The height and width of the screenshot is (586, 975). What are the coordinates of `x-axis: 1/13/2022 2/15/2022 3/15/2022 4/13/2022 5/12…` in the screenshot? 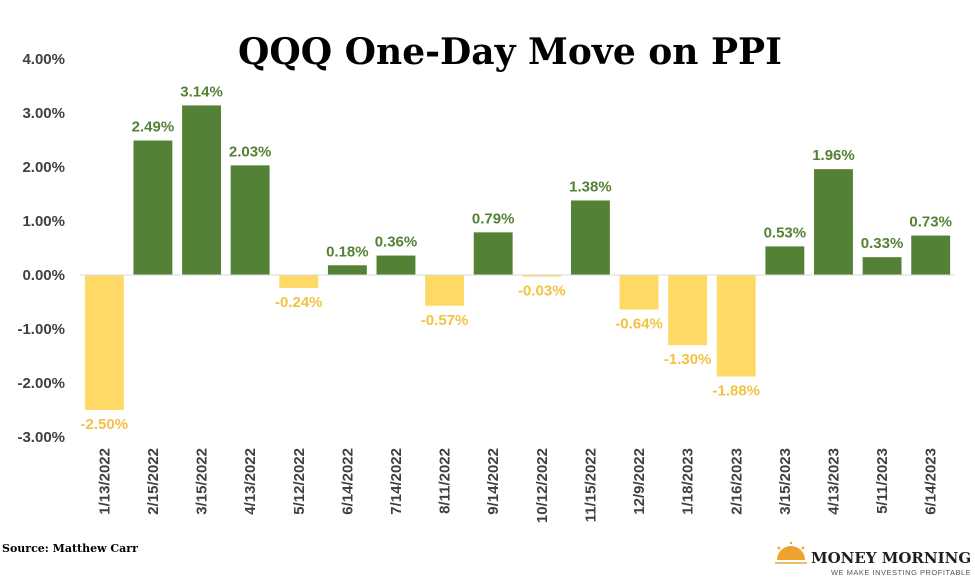 It's located at (517, 485).